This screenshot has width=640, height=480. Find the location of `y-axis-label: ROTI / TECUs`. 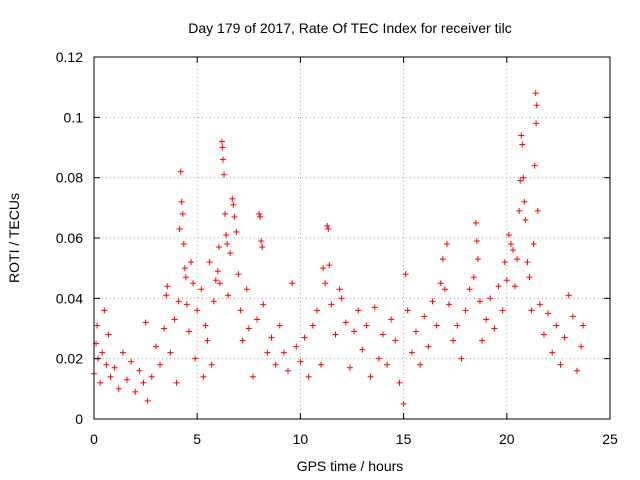

y-axis-label: ROTI / TECUs is located at coordinates (14, 238).